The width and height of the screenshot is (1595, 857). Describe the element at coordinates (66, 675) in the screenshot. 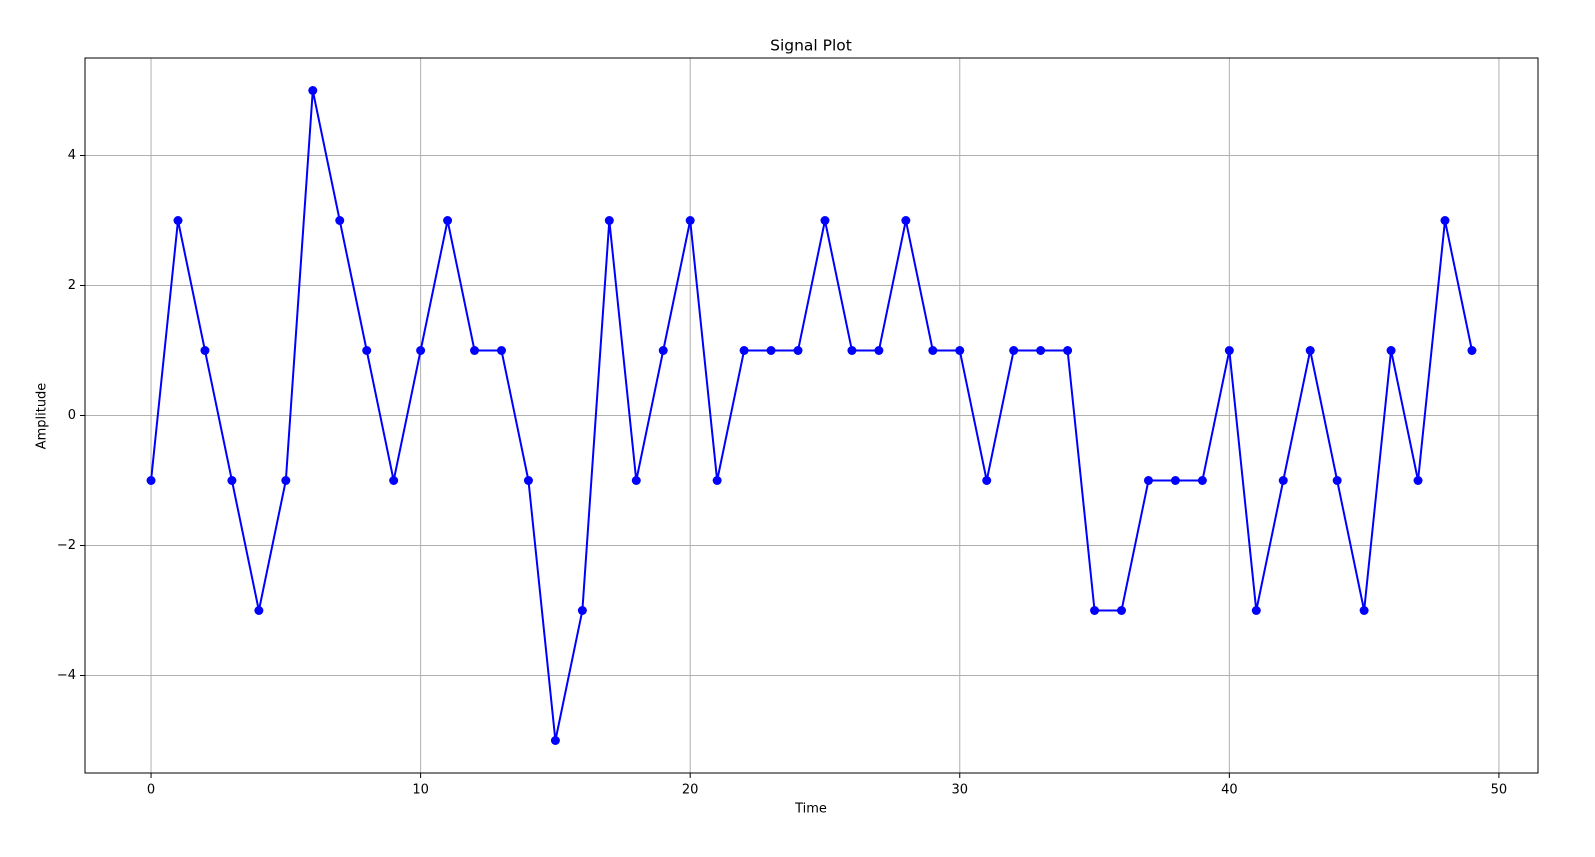

I see `y-tick-label: −4` at that location.